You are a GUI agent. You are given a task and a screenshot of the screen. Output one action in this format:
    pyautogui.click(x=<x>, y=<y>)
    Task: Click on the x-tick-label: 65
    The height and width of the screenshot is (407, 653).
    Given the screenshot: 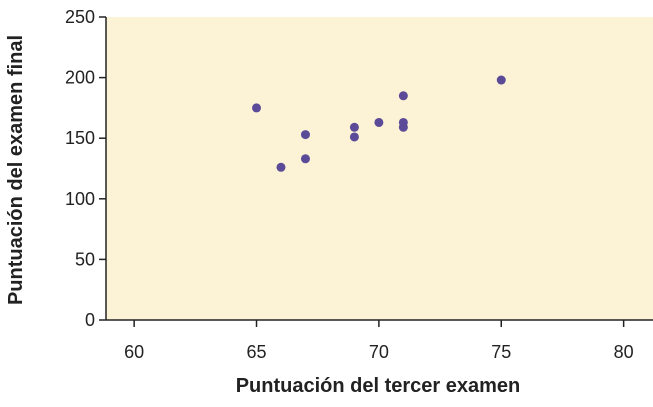 What is the action you would take?
    pyautogui.click(x=257, y=352)
    